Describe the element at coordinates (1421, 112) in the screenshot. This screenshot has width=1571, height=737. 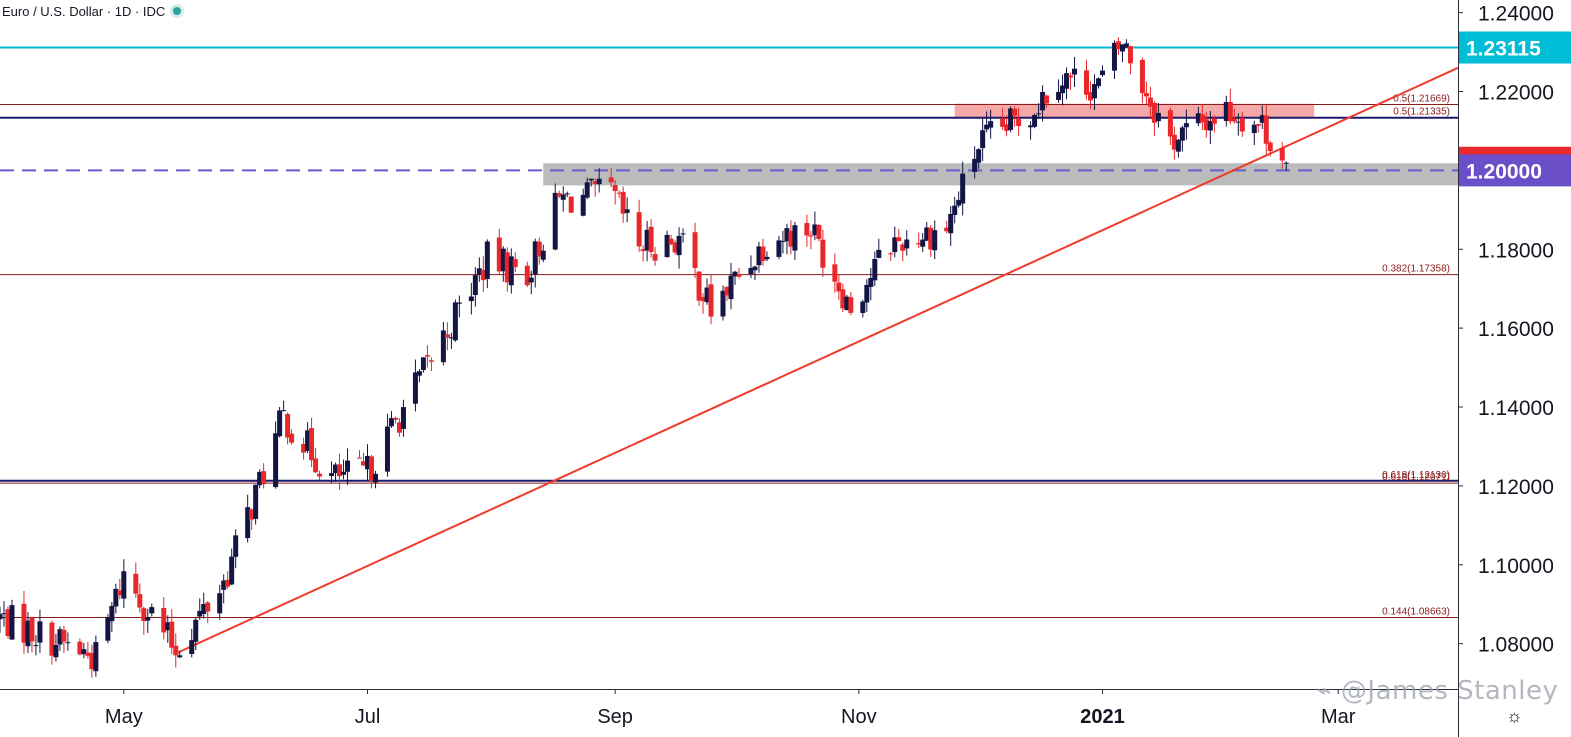
I see `fib-level-label: 0.5(1.21335)` at that location.